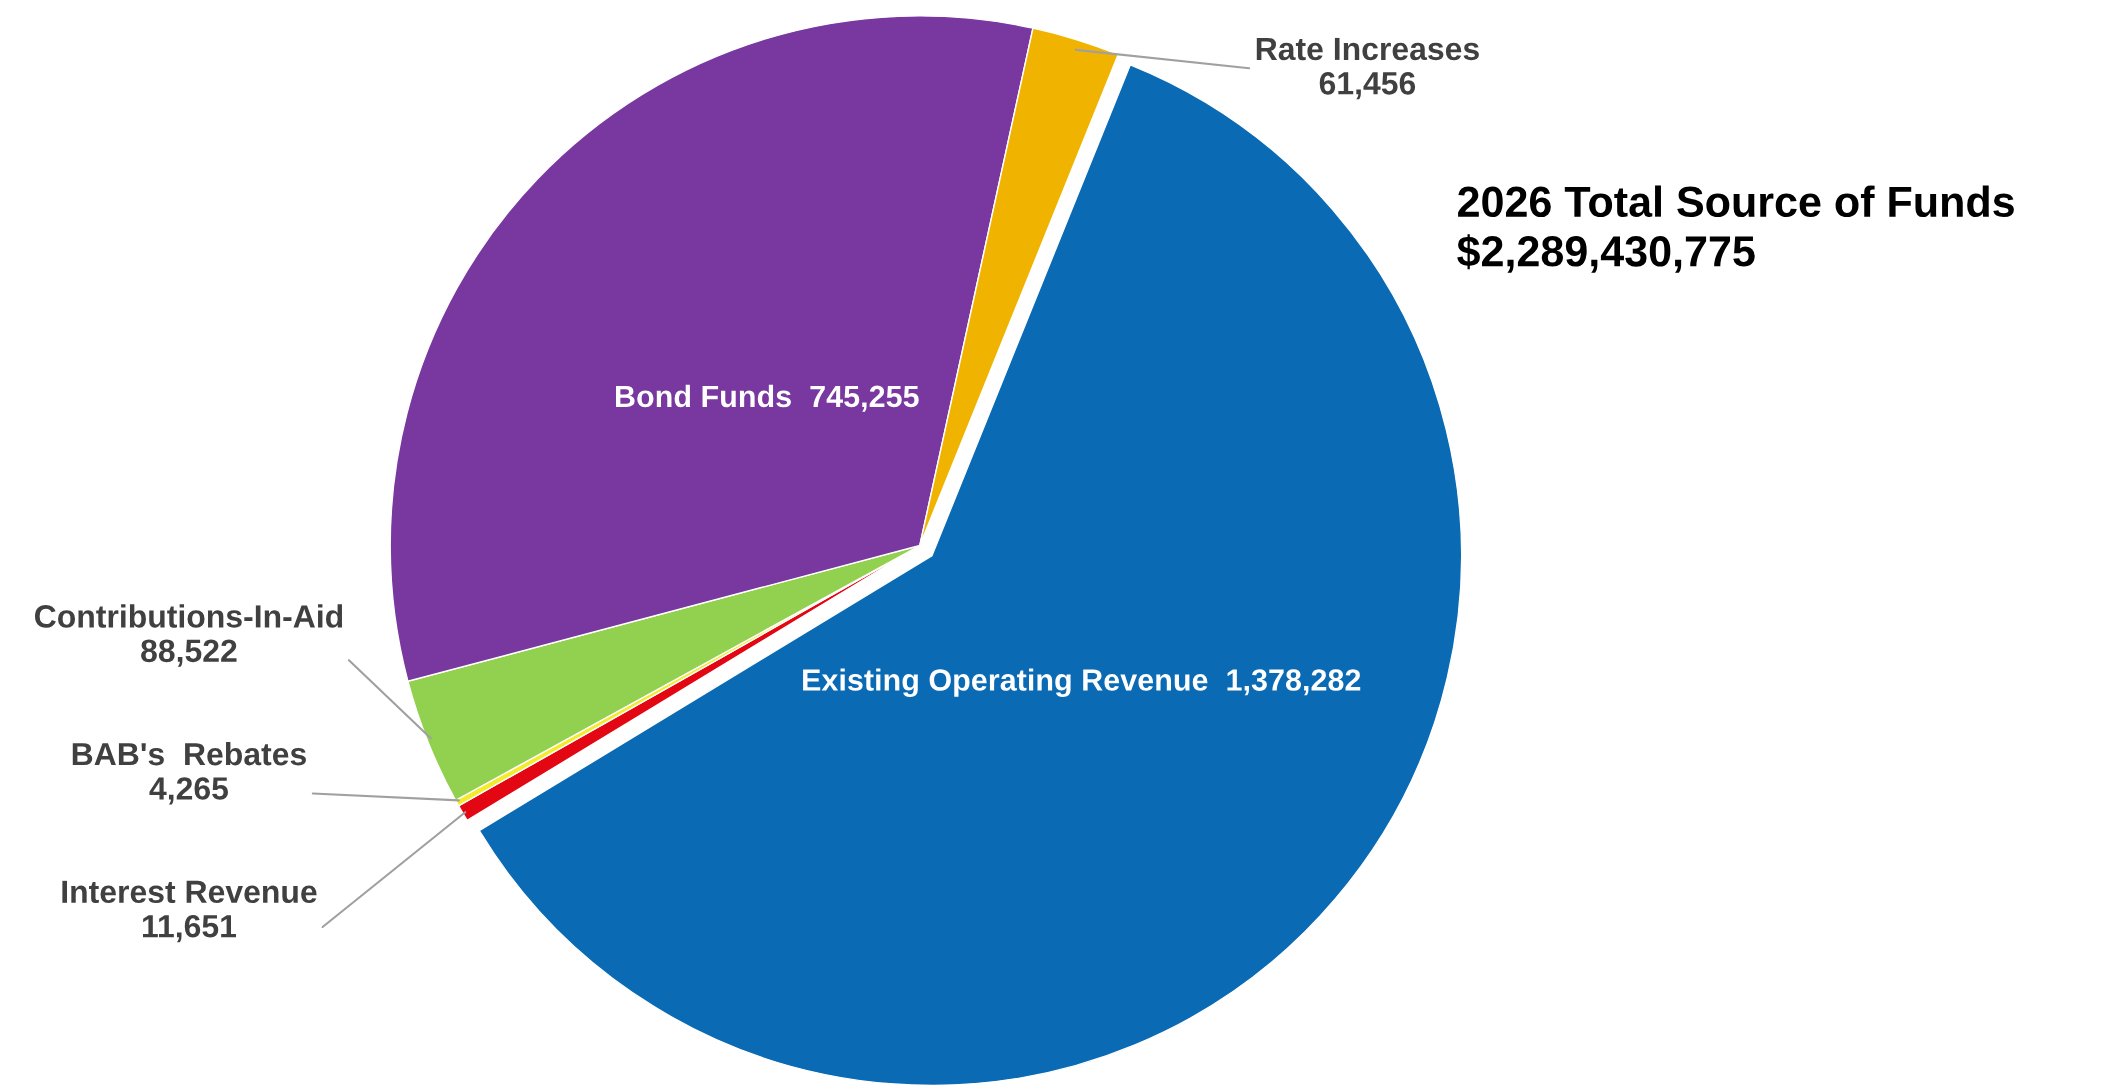 The image size is (2111, 1091). I want to click on text: $2,289,430,775, so click(1606, 253).